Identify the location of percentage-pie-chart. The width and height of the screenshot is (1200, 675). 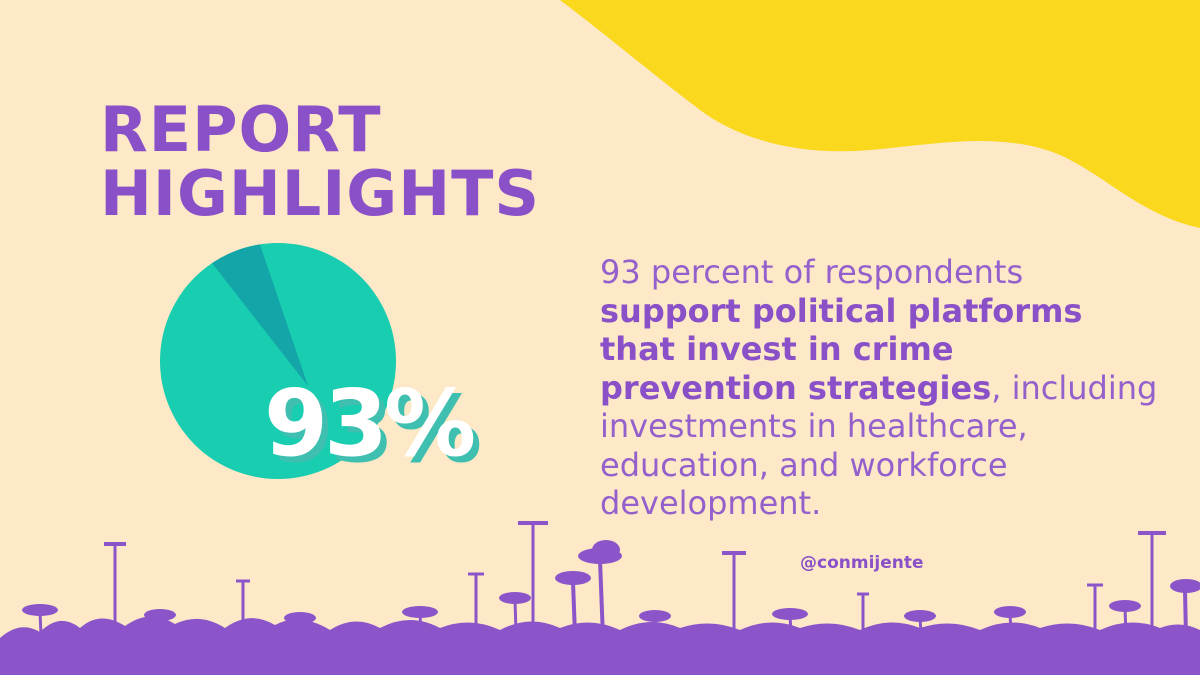
(278, 361).